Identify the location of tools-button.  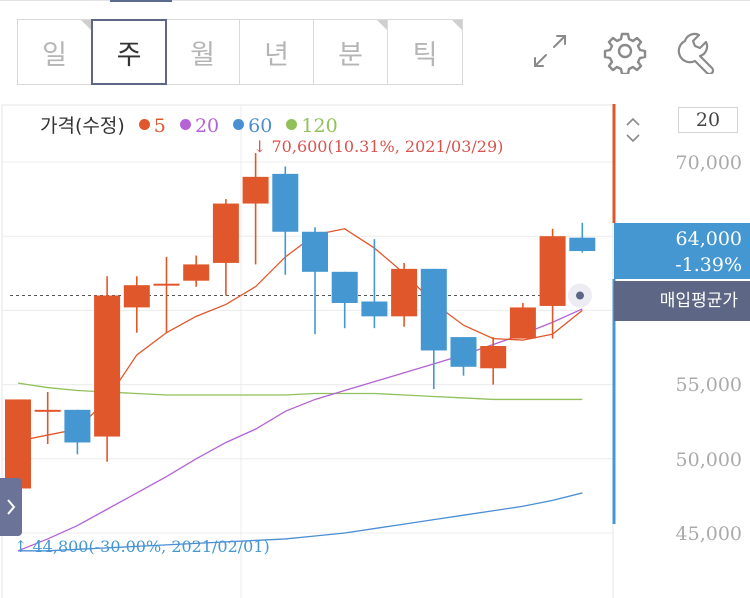
(699, 52).